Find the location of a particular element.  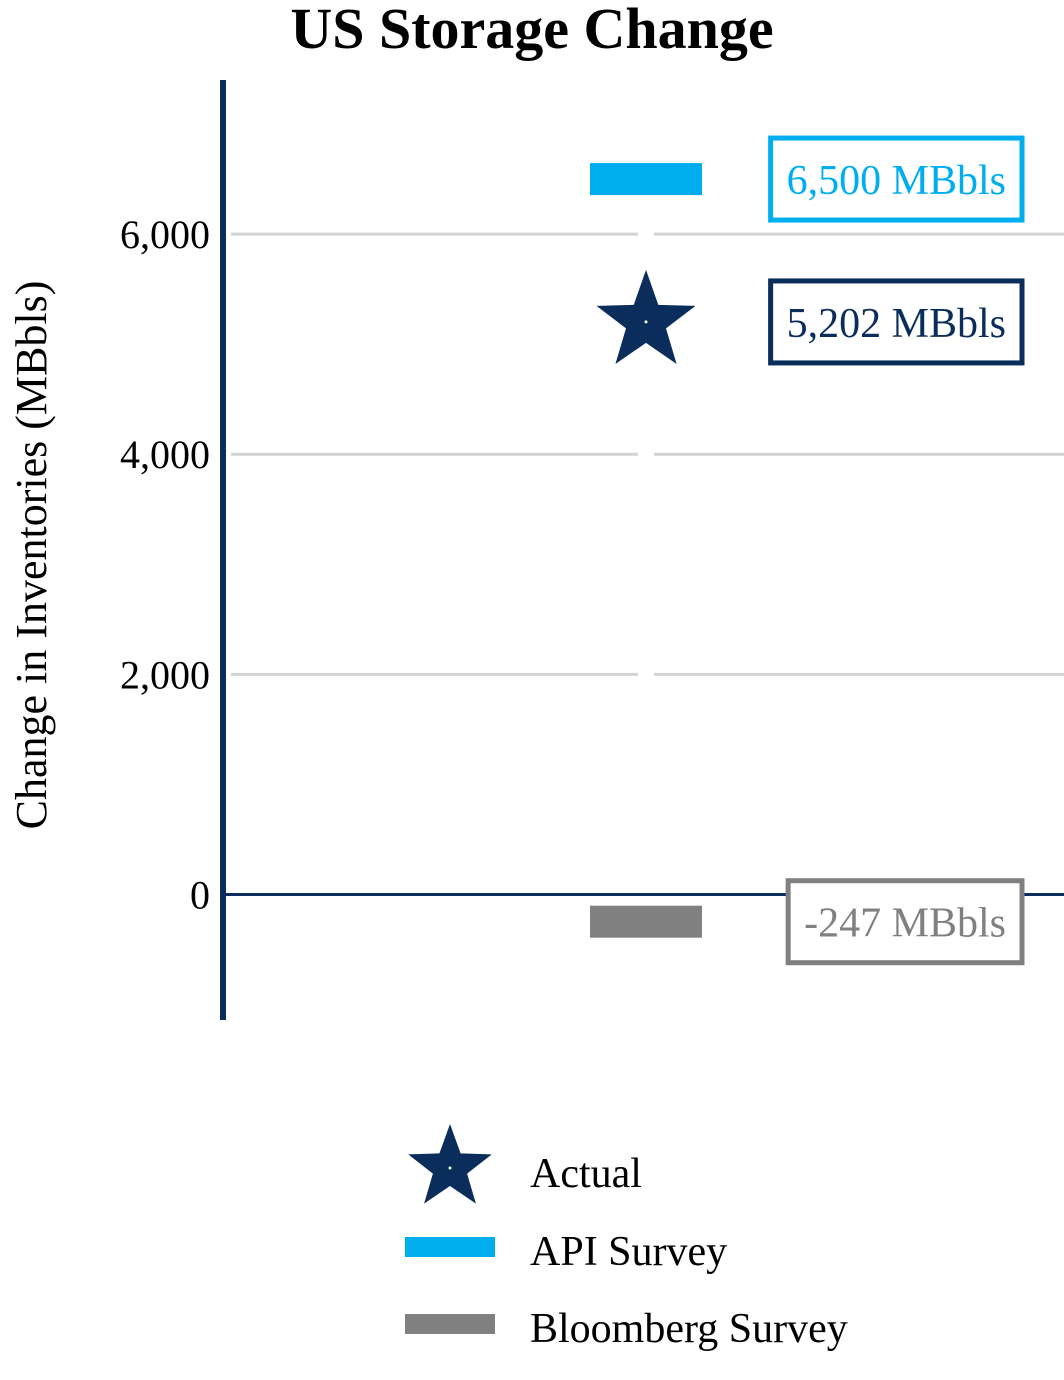

legend: Actual API Survey Bloomberg Survey is located at coordinates (626, 1238).